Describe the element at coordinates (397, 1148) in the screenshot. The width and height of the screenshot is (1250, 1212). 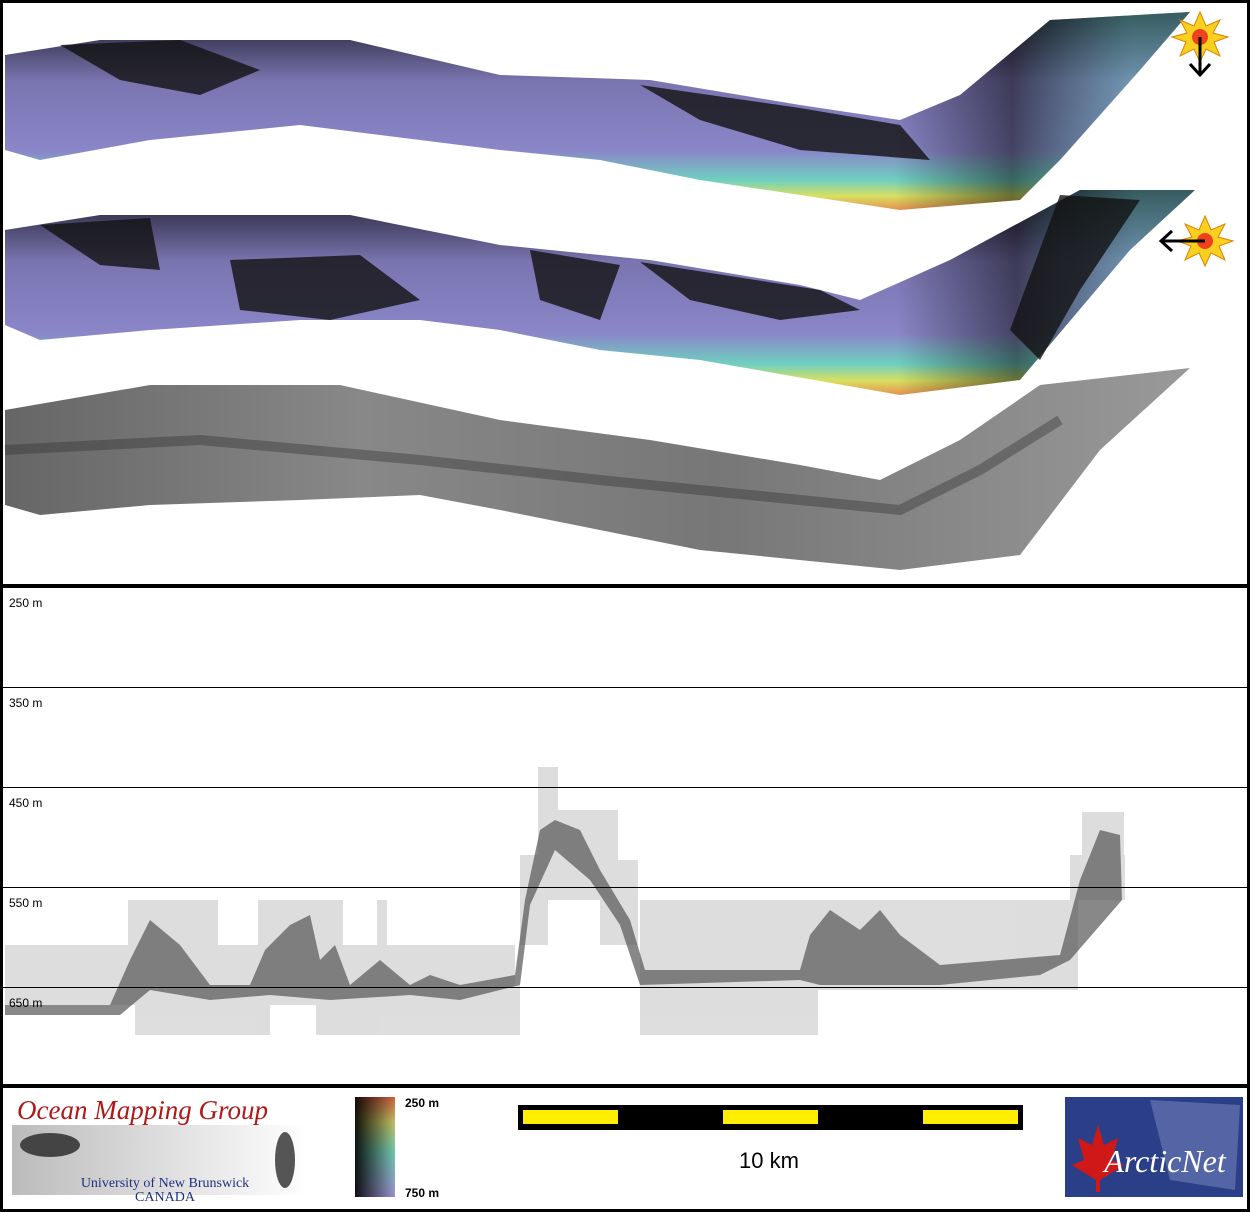
I see `depth-colorbar: 250 m 750 m` at that location.